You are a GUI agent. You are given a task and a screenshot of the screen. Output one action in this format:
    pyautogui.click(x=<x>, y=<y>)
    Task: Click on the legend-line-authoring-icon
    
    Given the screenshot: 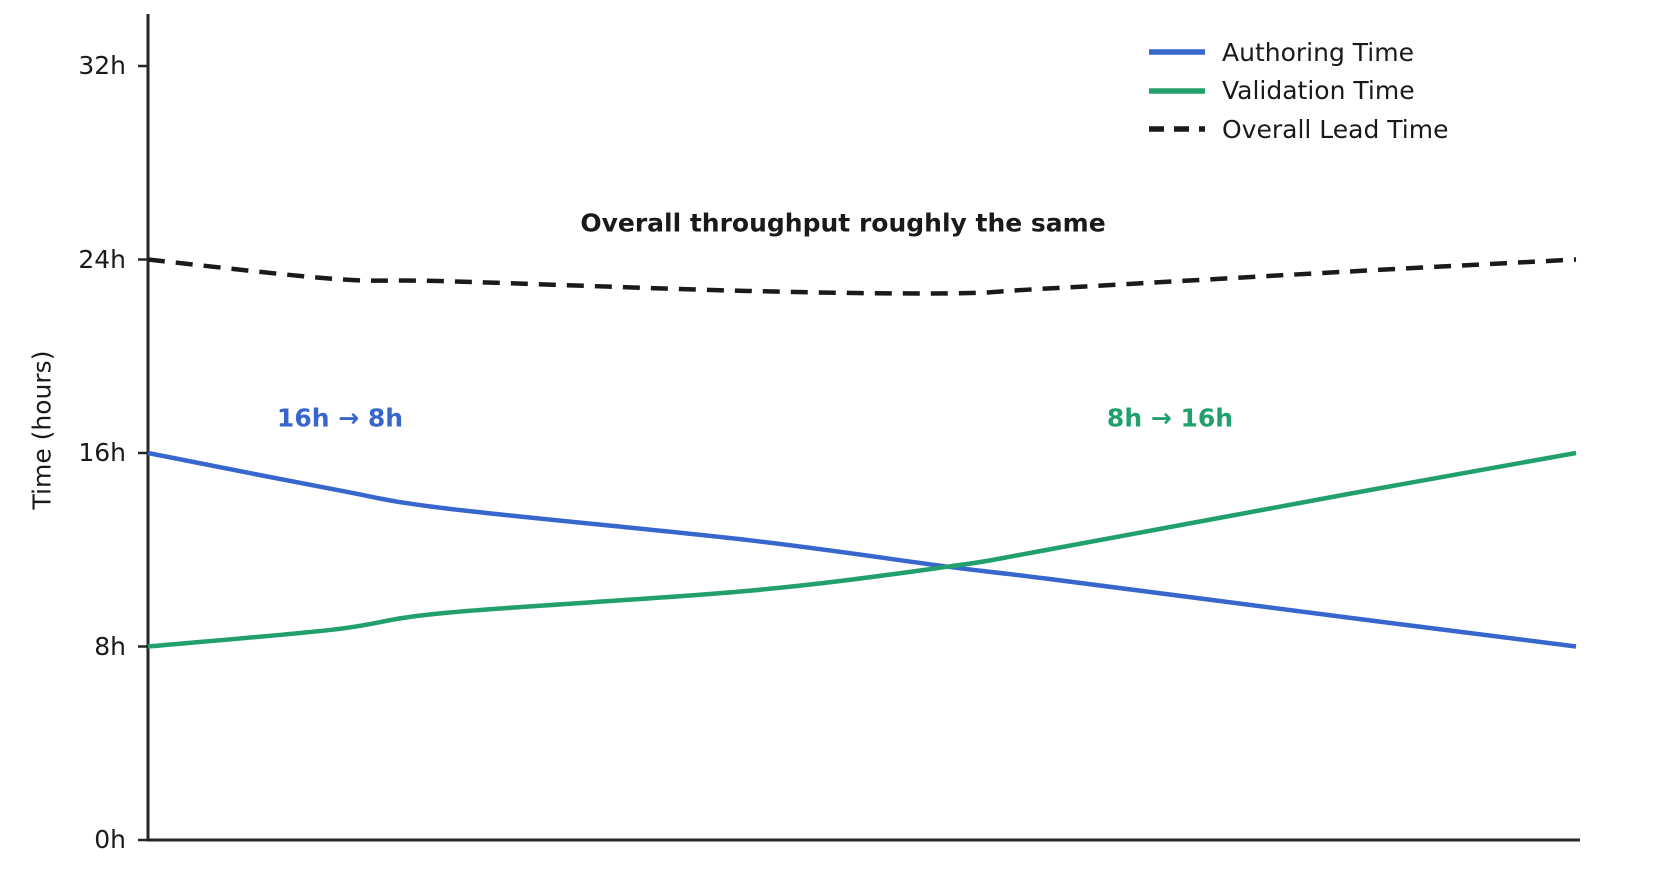 What is the action you would take?
    pyautogui.click(x=1177, y=52)
    